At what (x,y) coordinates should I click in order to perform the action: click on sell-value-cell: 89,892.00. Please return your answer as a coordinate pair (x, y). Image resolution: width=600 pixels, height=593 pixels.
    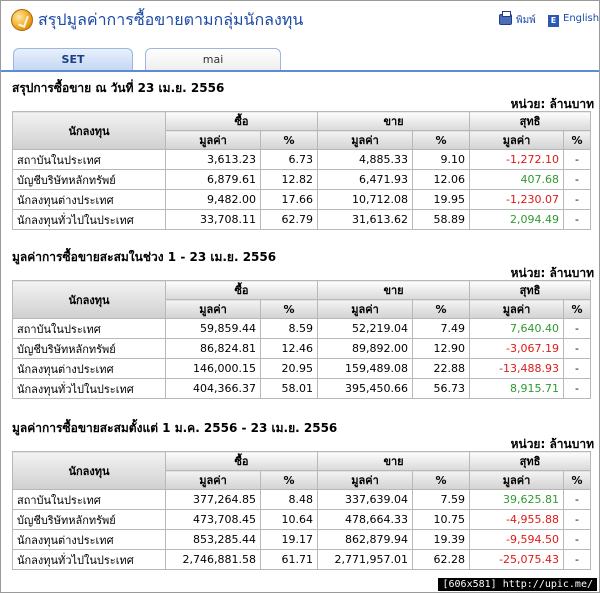
    Looking at the image, I should click on (365, 348).